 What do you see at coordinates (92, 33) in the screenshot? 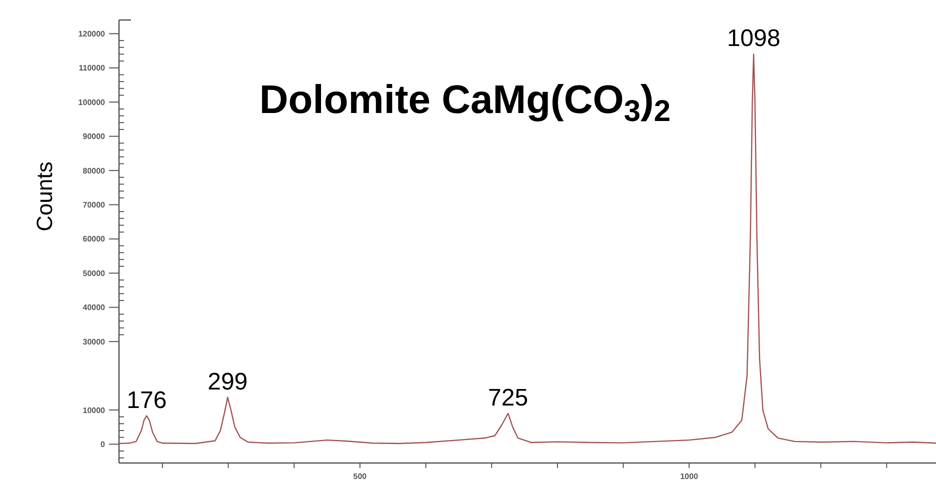
I see `y-tick-label: 120000` at bounding box center [92, 33].